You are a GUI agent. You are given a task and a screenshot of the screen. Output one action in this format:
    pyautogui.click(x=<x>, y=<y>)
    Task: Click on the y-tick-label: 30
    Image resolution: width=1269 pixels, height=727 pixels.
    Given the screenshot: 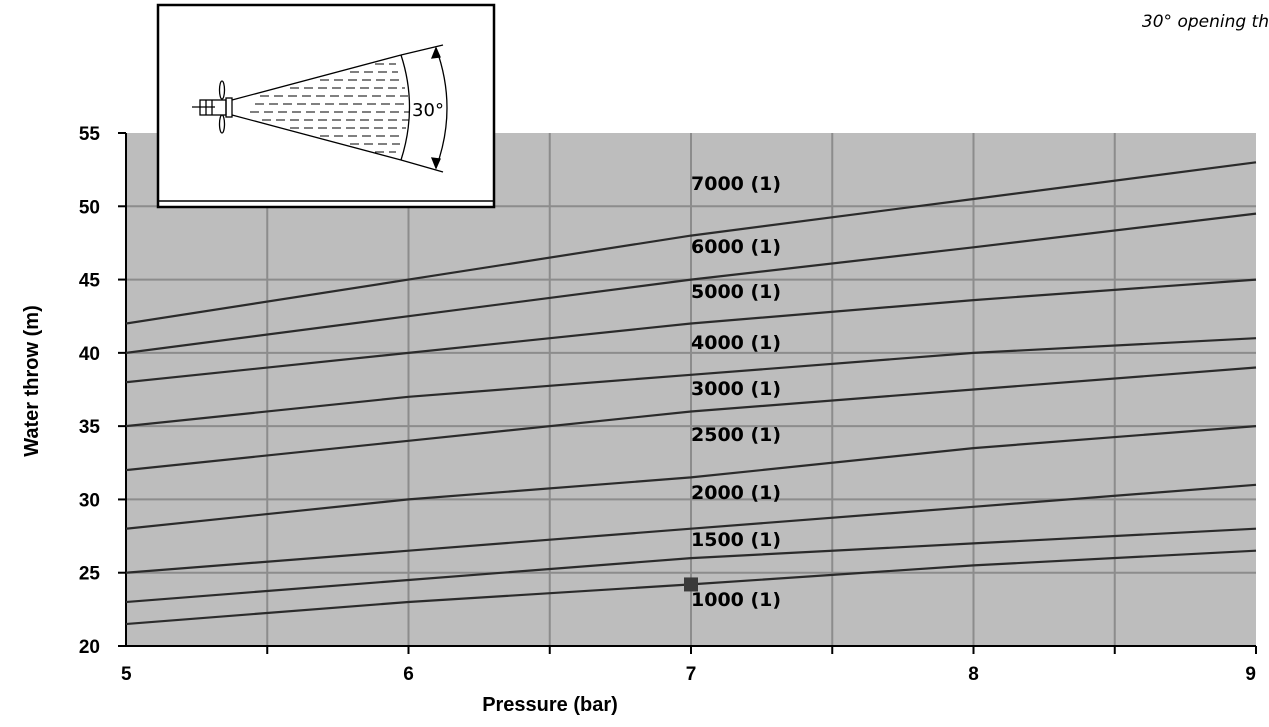 What is the action you would take?
    pyautogui.click(x=89, y=500)
    